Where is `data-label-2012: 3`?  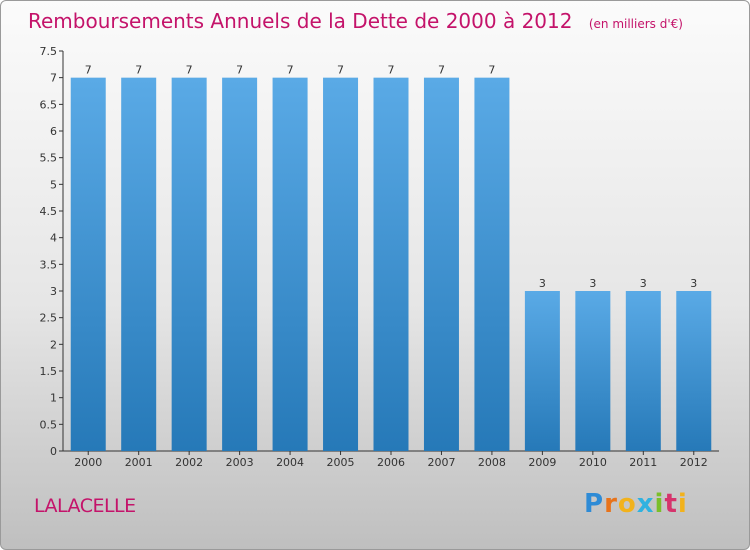
data-label-2012: 3 is located at coordinates (693, 283).